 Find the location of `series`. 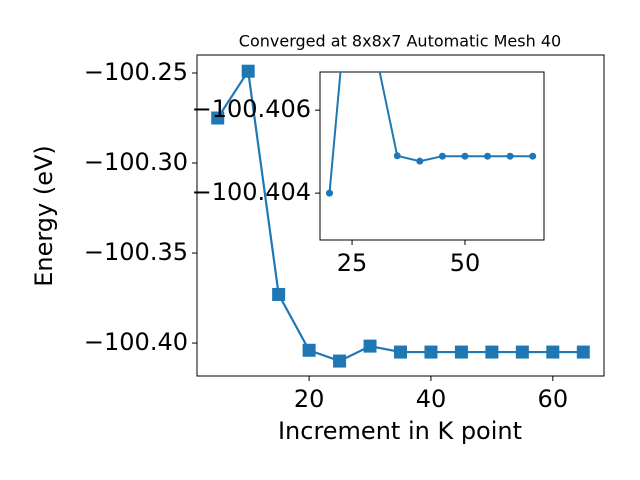

series is located at coordinates (431, 134).